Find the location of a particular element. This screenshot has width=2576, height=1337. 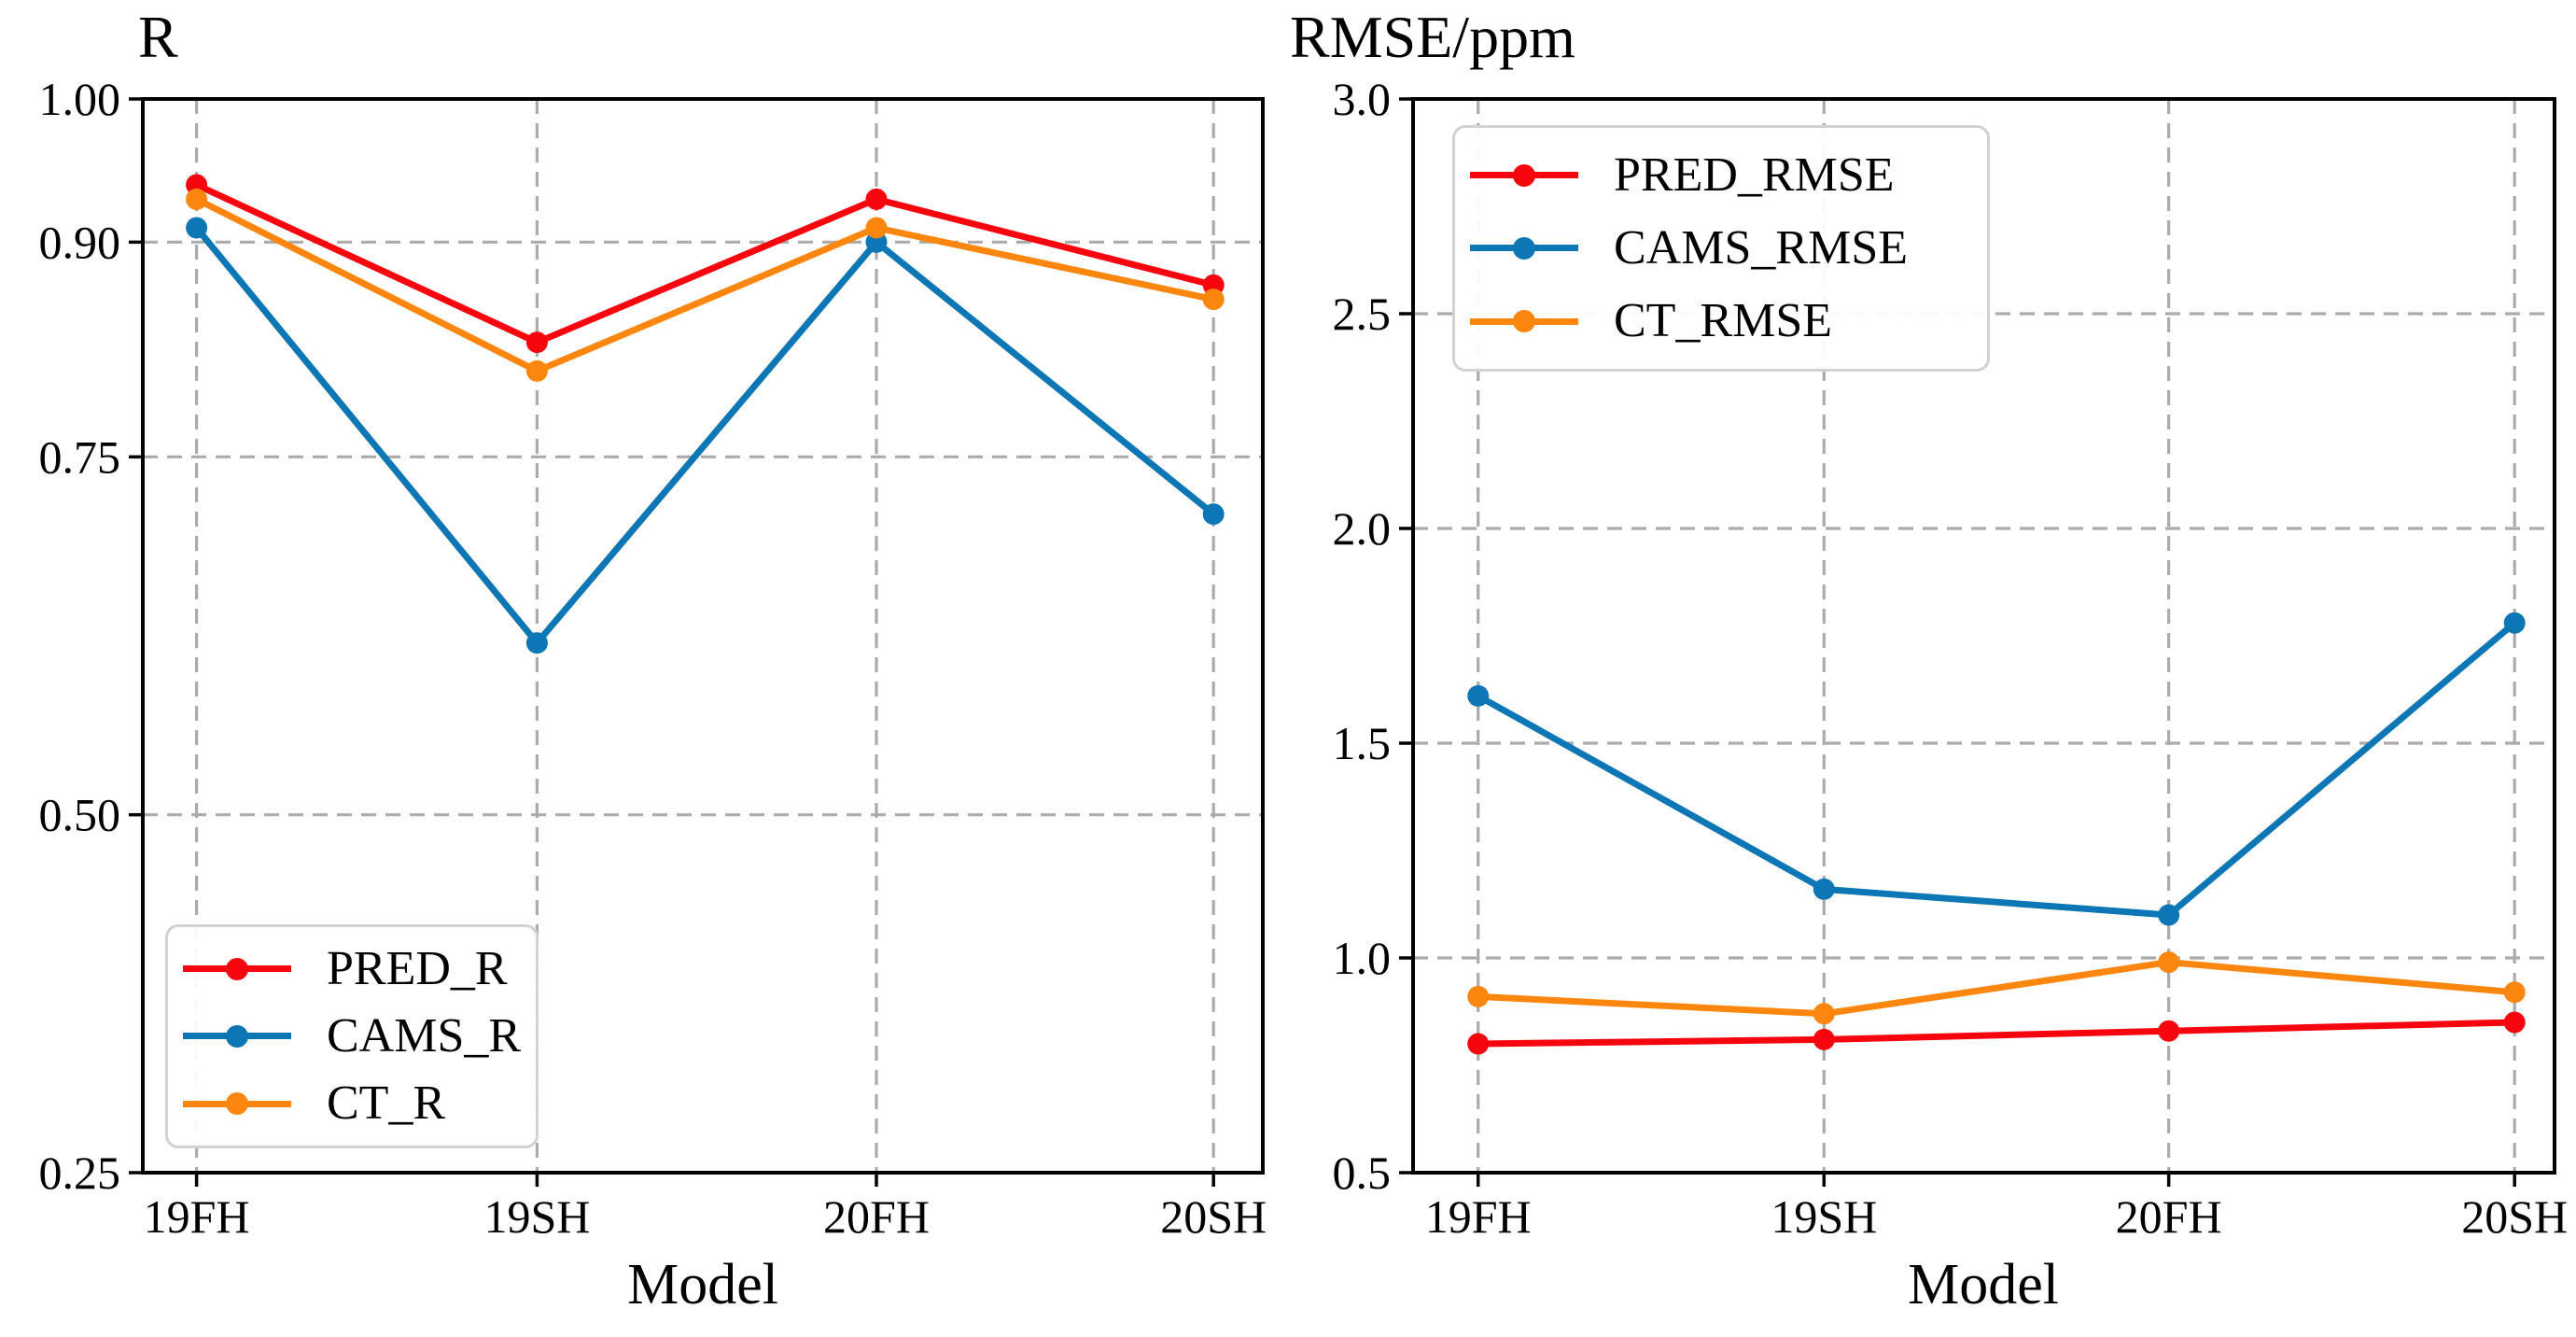

legend-swatch-pred-r is located at coordinates (237, 968).